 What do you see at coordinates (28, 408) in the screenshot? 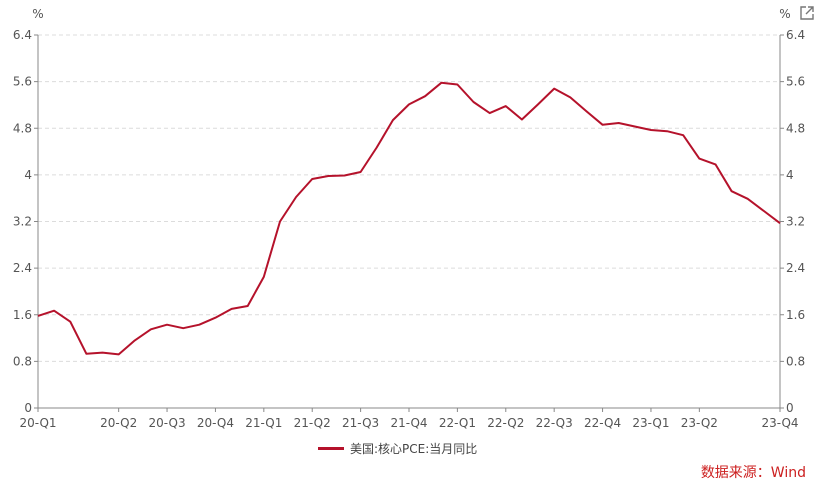
I see `y-tick-label-left: 0` at bounding box center [28, 408].